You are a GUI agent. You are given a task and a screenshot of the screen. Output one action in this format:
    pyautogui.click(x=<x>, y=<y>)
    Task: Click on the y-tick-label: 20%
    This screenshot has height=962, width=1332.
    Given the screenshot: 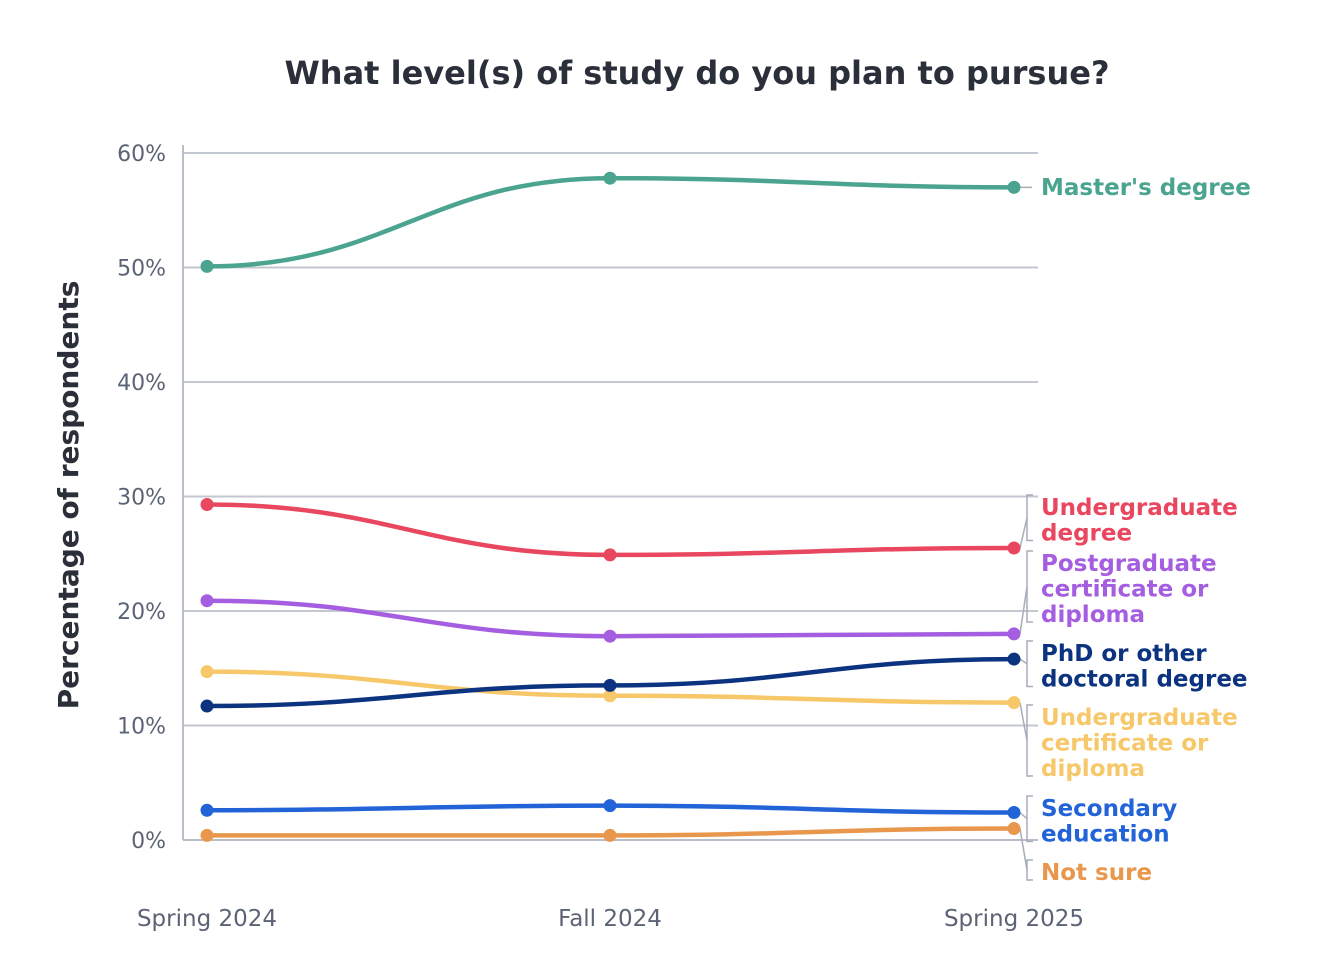 What is the action you would take?
    pyautogui.click(x=141, y=612)
    